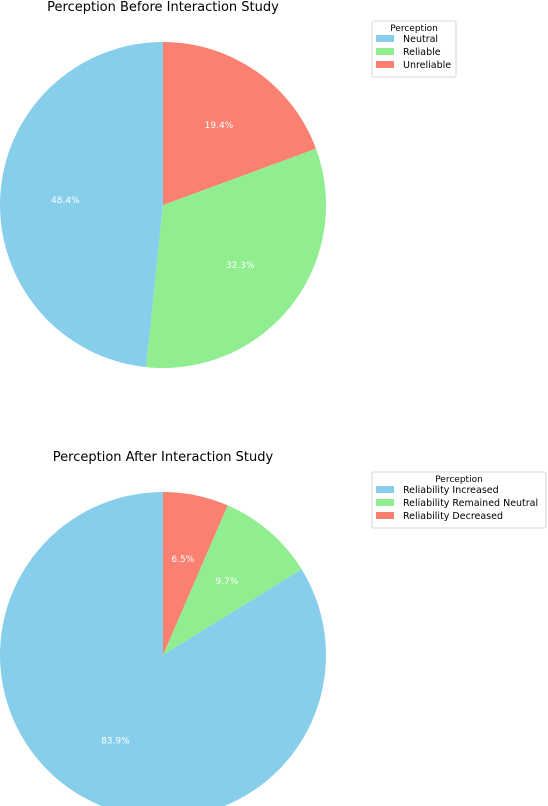 Image resolution: width=548 pixels, height=806 pixels. I want to click on pie-percent-labels: 48.4% 32.3% 19.4%, so click(153, 196).